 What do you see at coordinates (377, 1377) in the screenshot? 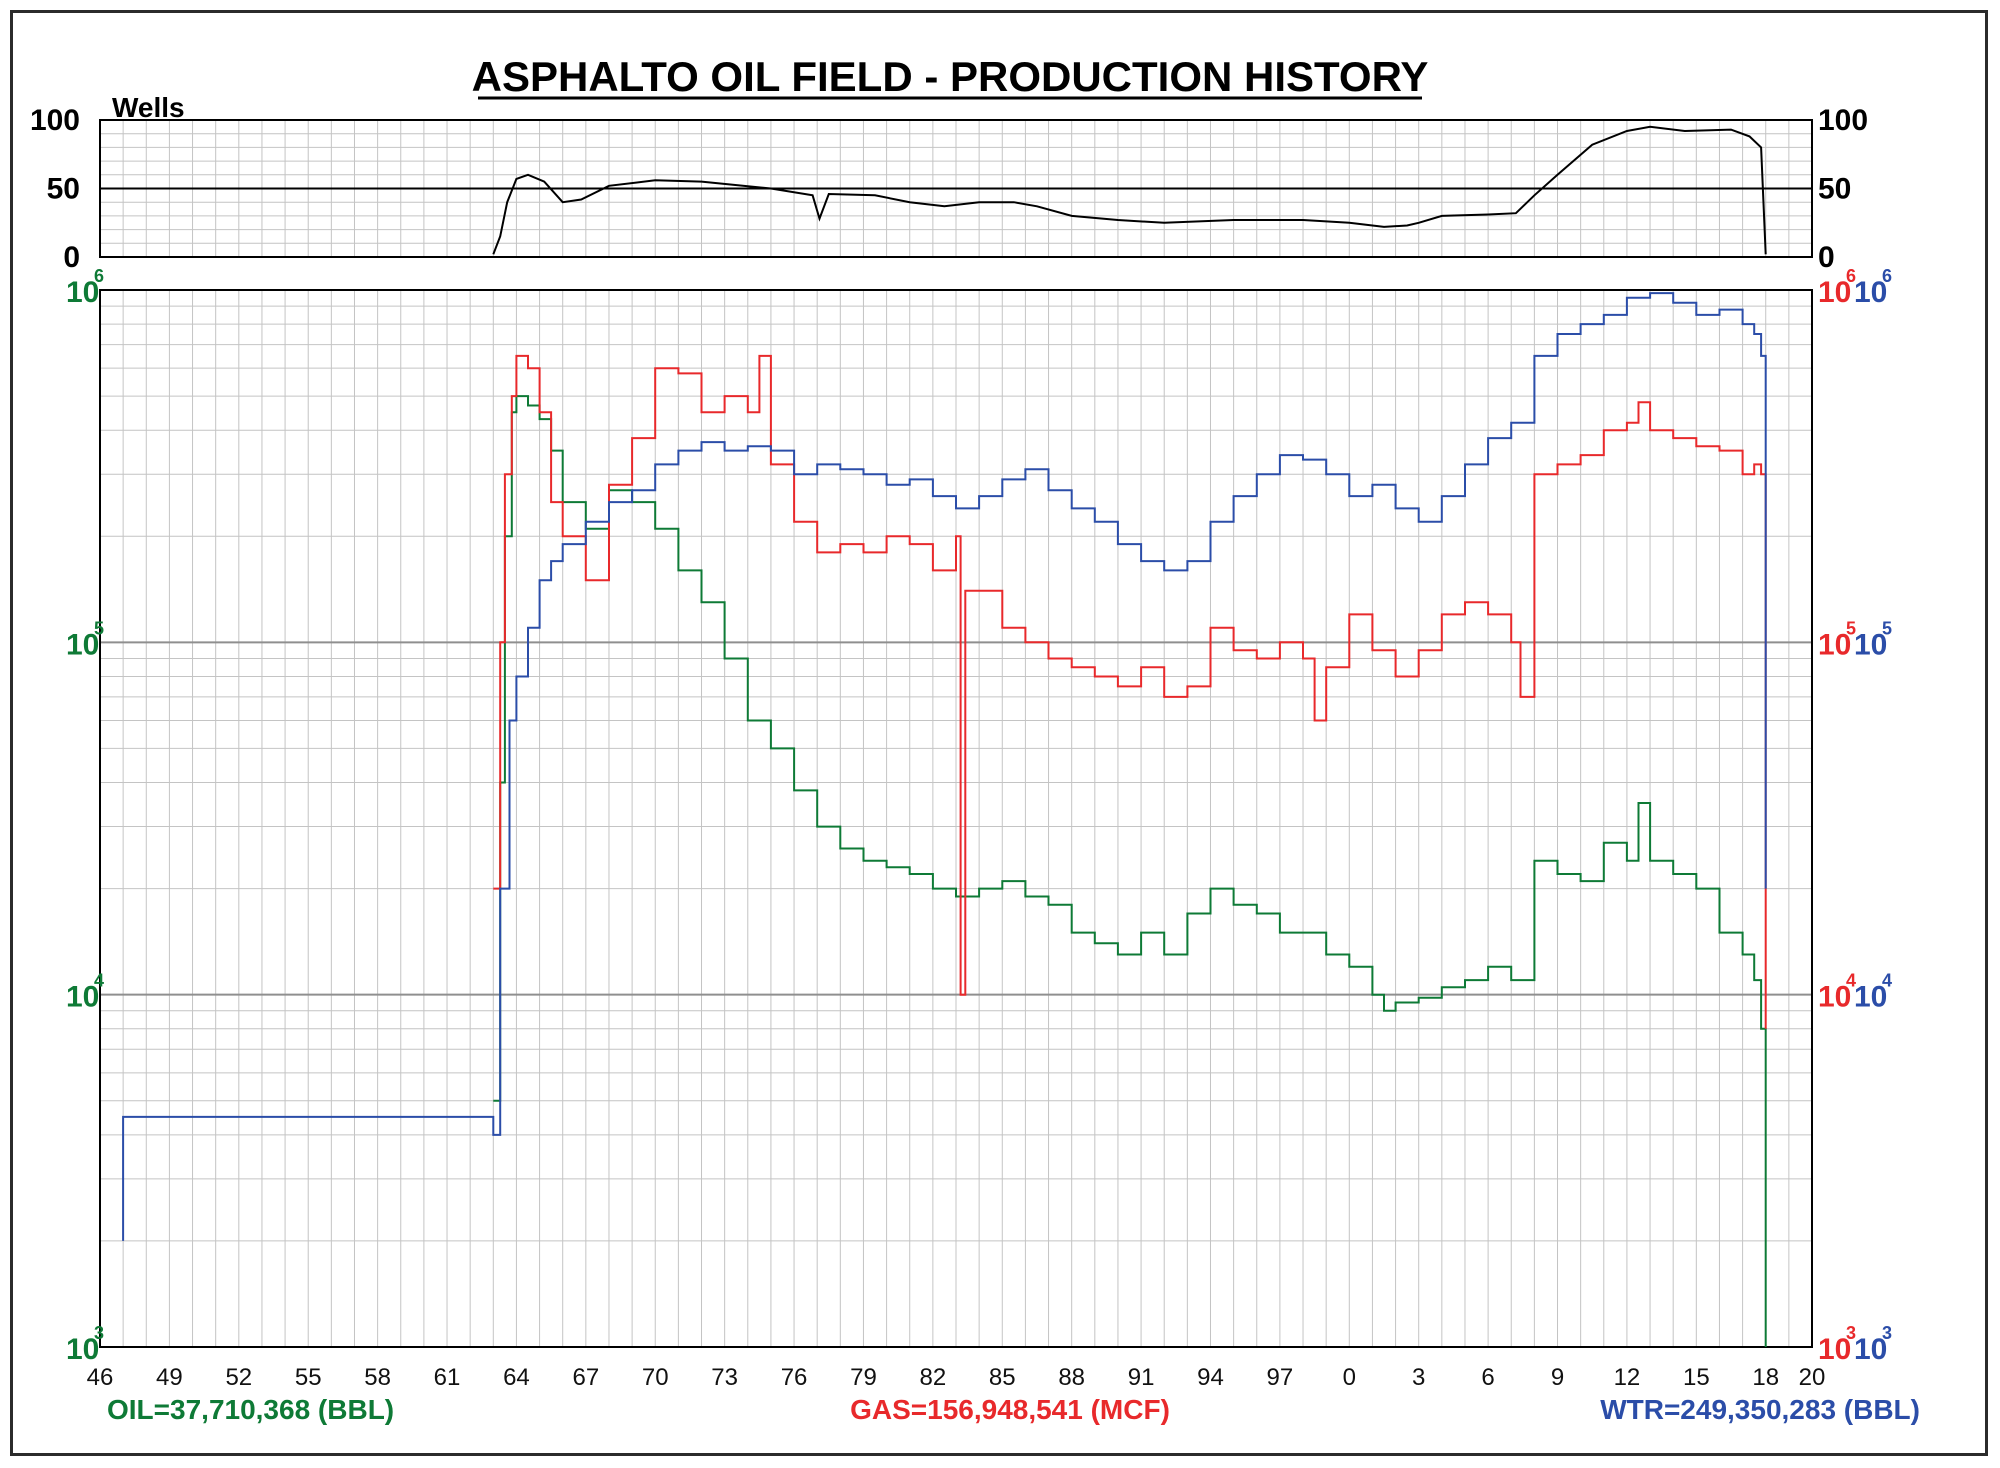
I see `x-tick-label: 58` at bounding box center [377, 1377].